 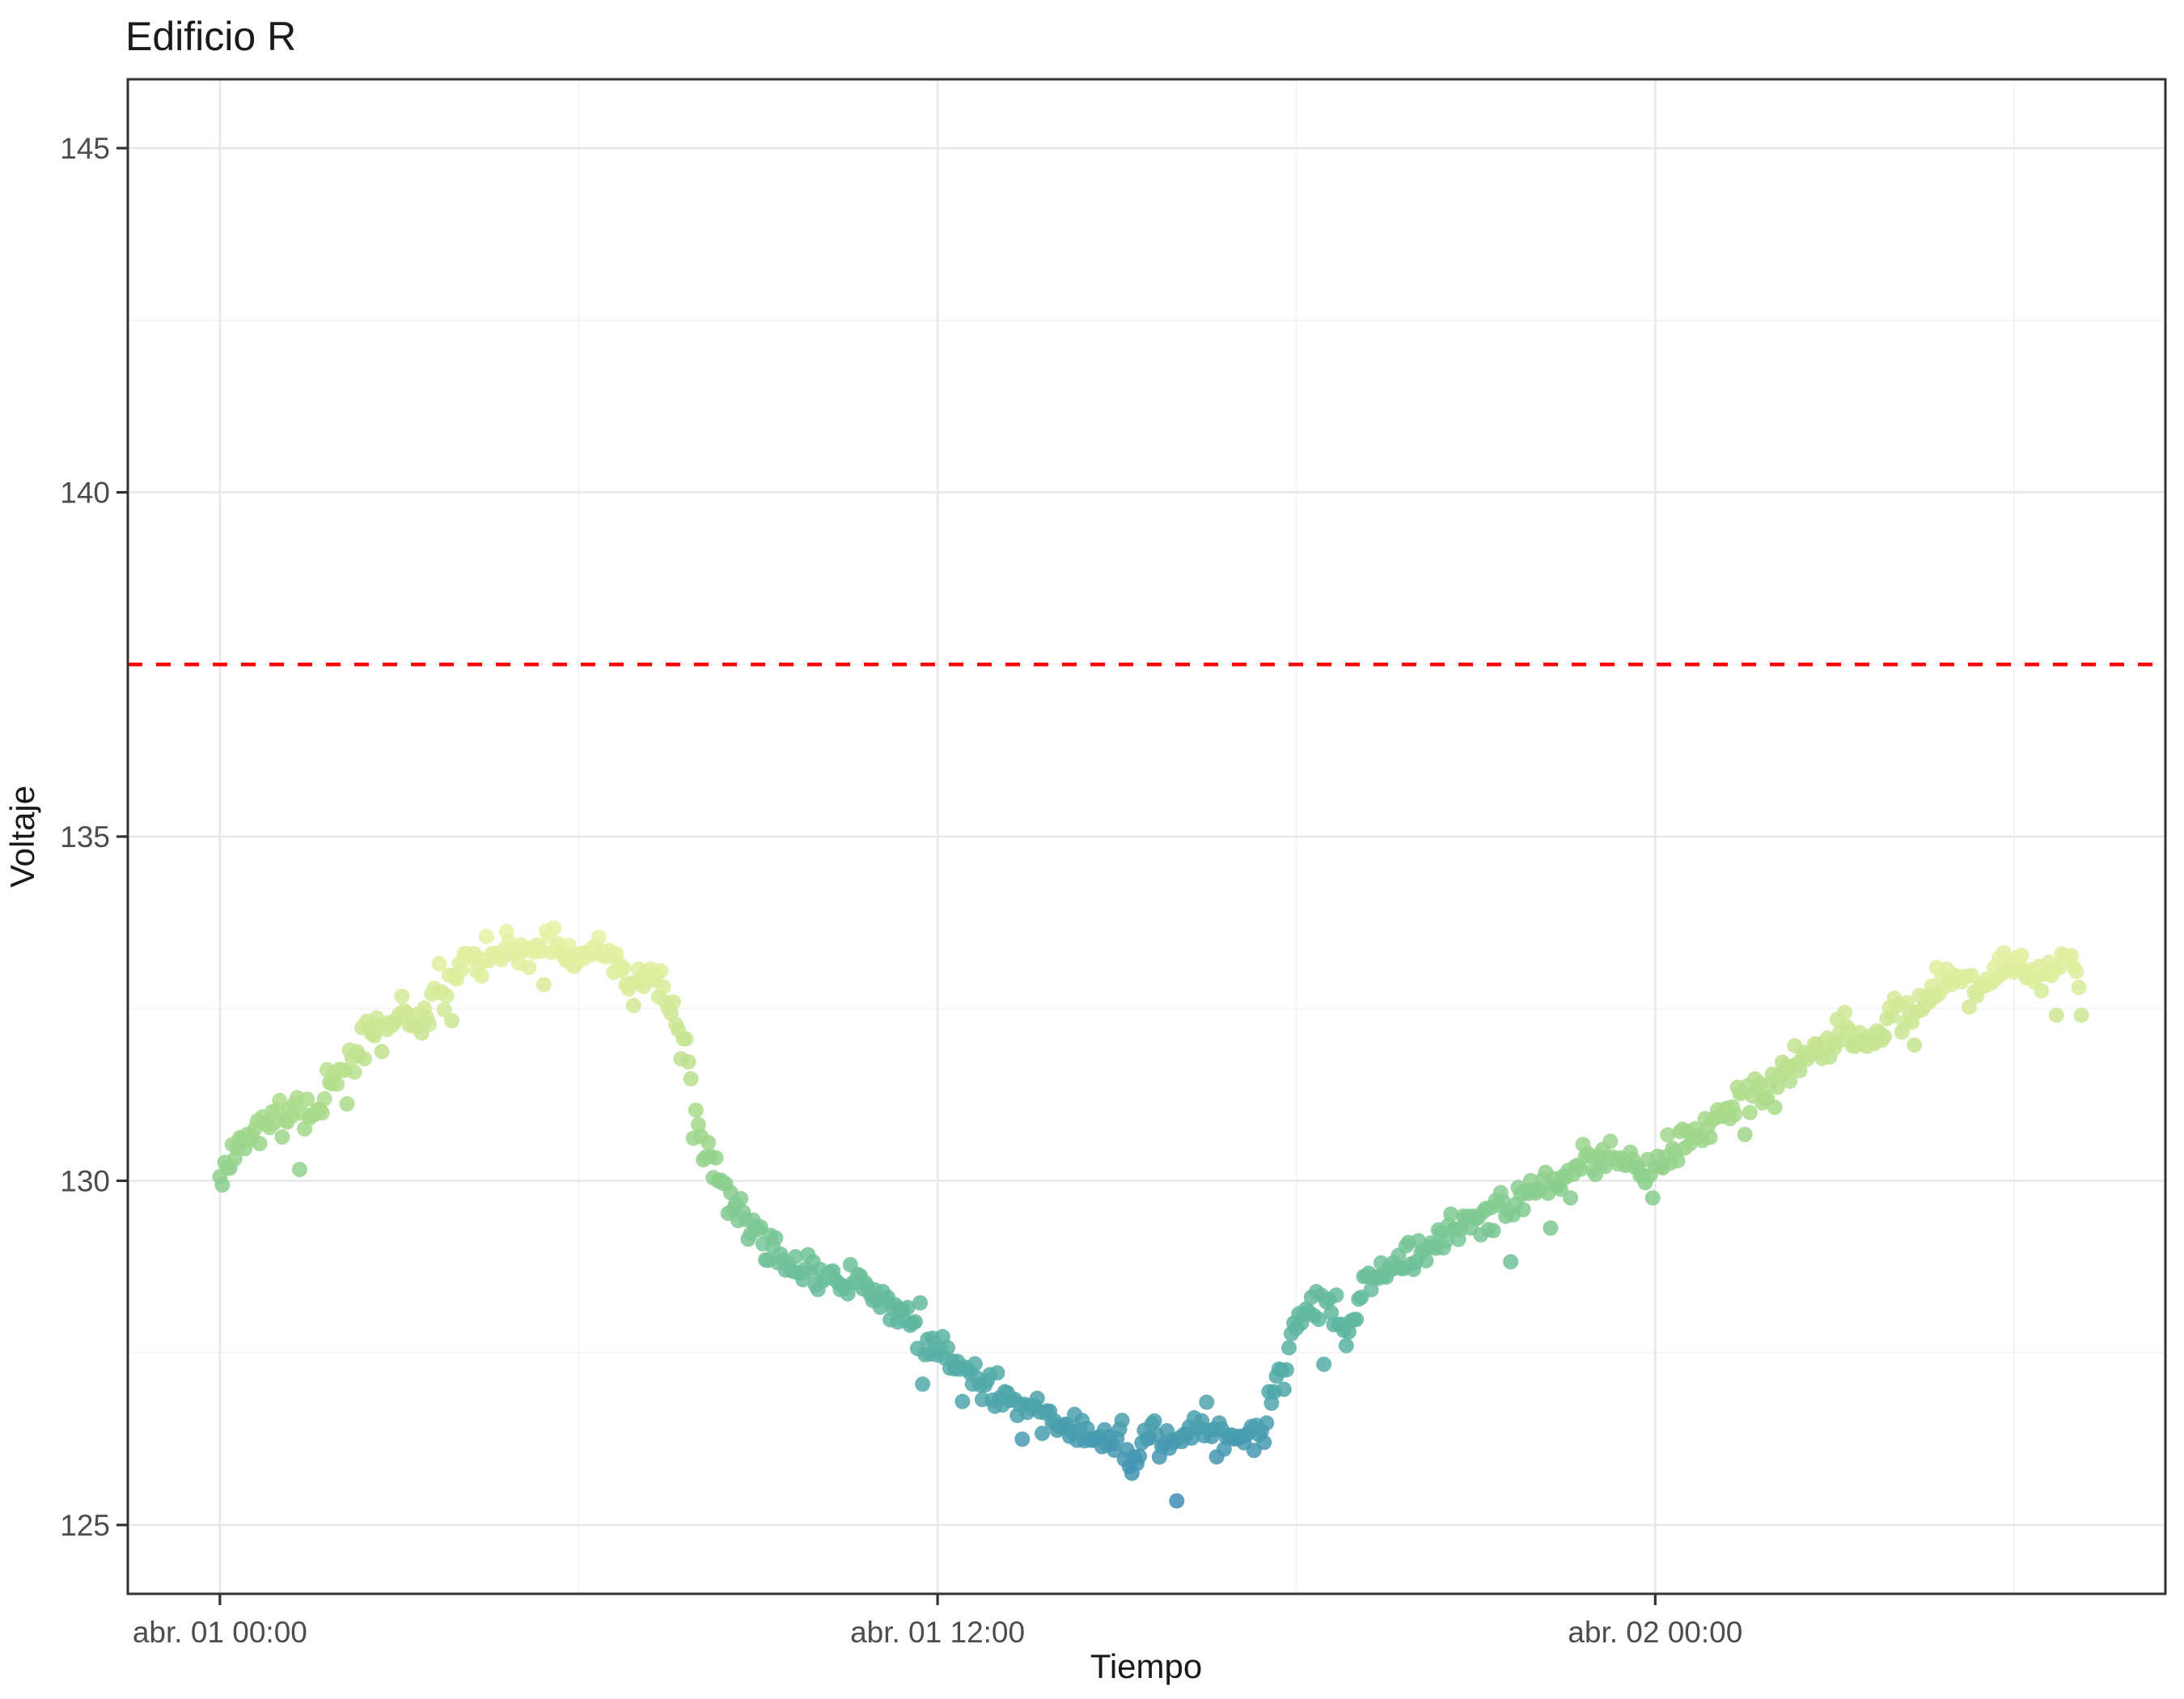 I want to click on y-axis-tick-labels: 125 130 135 140 145, so click(x=85, y=837).